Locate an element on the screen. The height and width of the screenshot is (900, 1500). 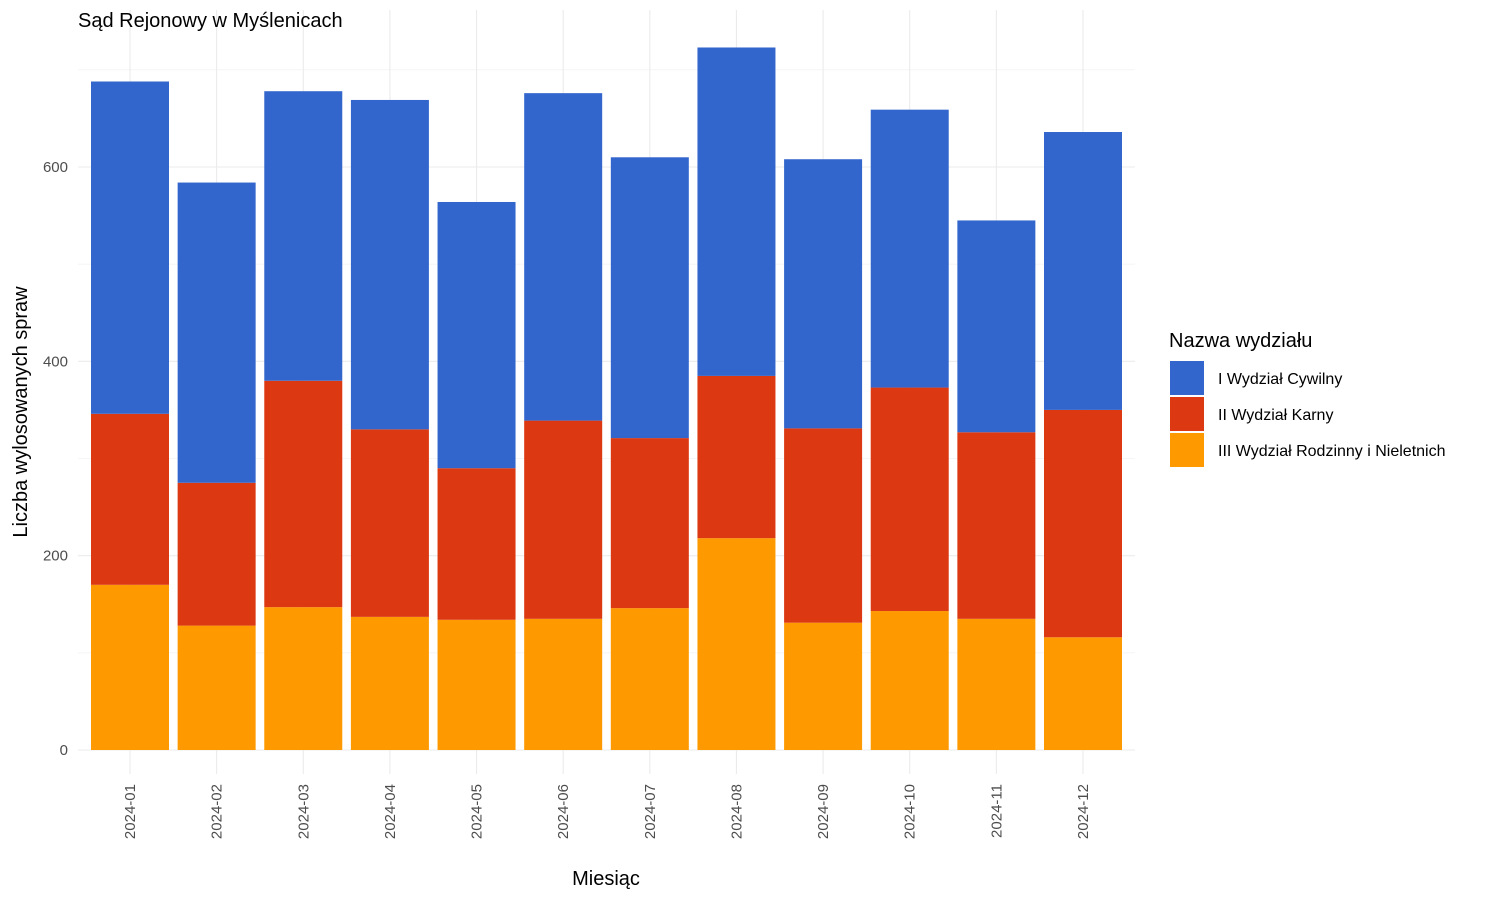
y-tick-label: 200 is located at coordinates (55, 556).